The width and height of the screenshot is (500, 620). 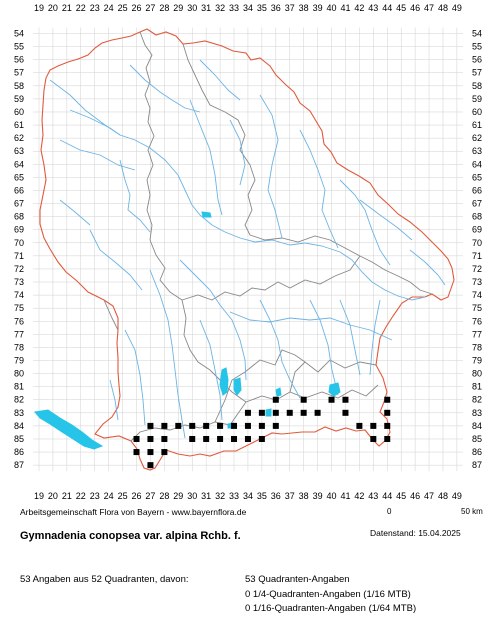 I want to click on x-axis-label: 43, so click(x=373, y=495).